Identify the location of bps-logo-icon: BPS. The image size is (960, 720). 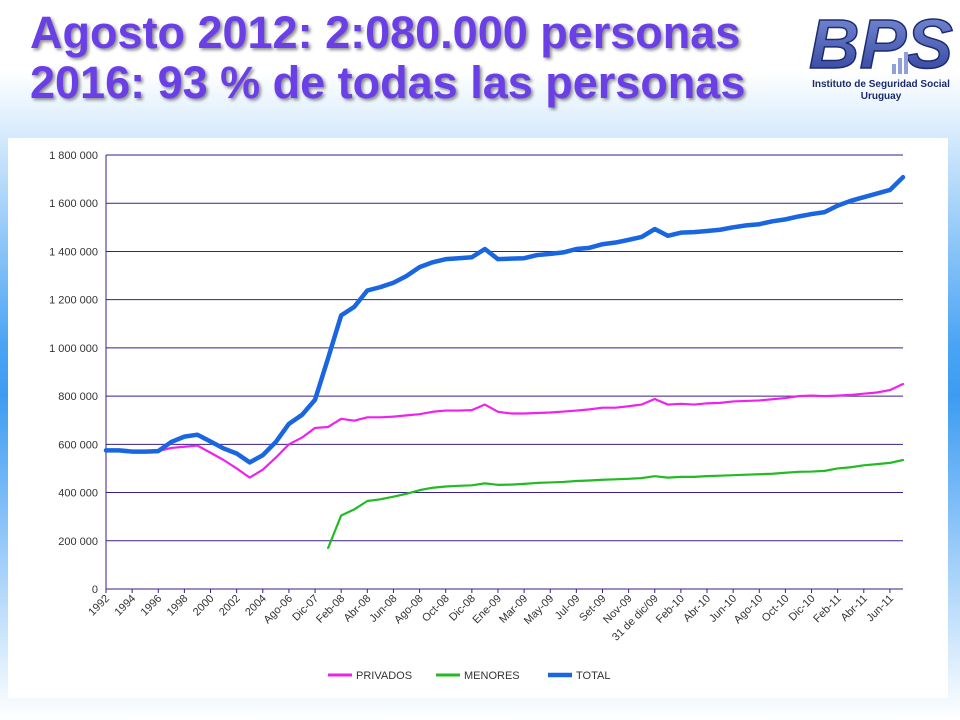
(880, 46).